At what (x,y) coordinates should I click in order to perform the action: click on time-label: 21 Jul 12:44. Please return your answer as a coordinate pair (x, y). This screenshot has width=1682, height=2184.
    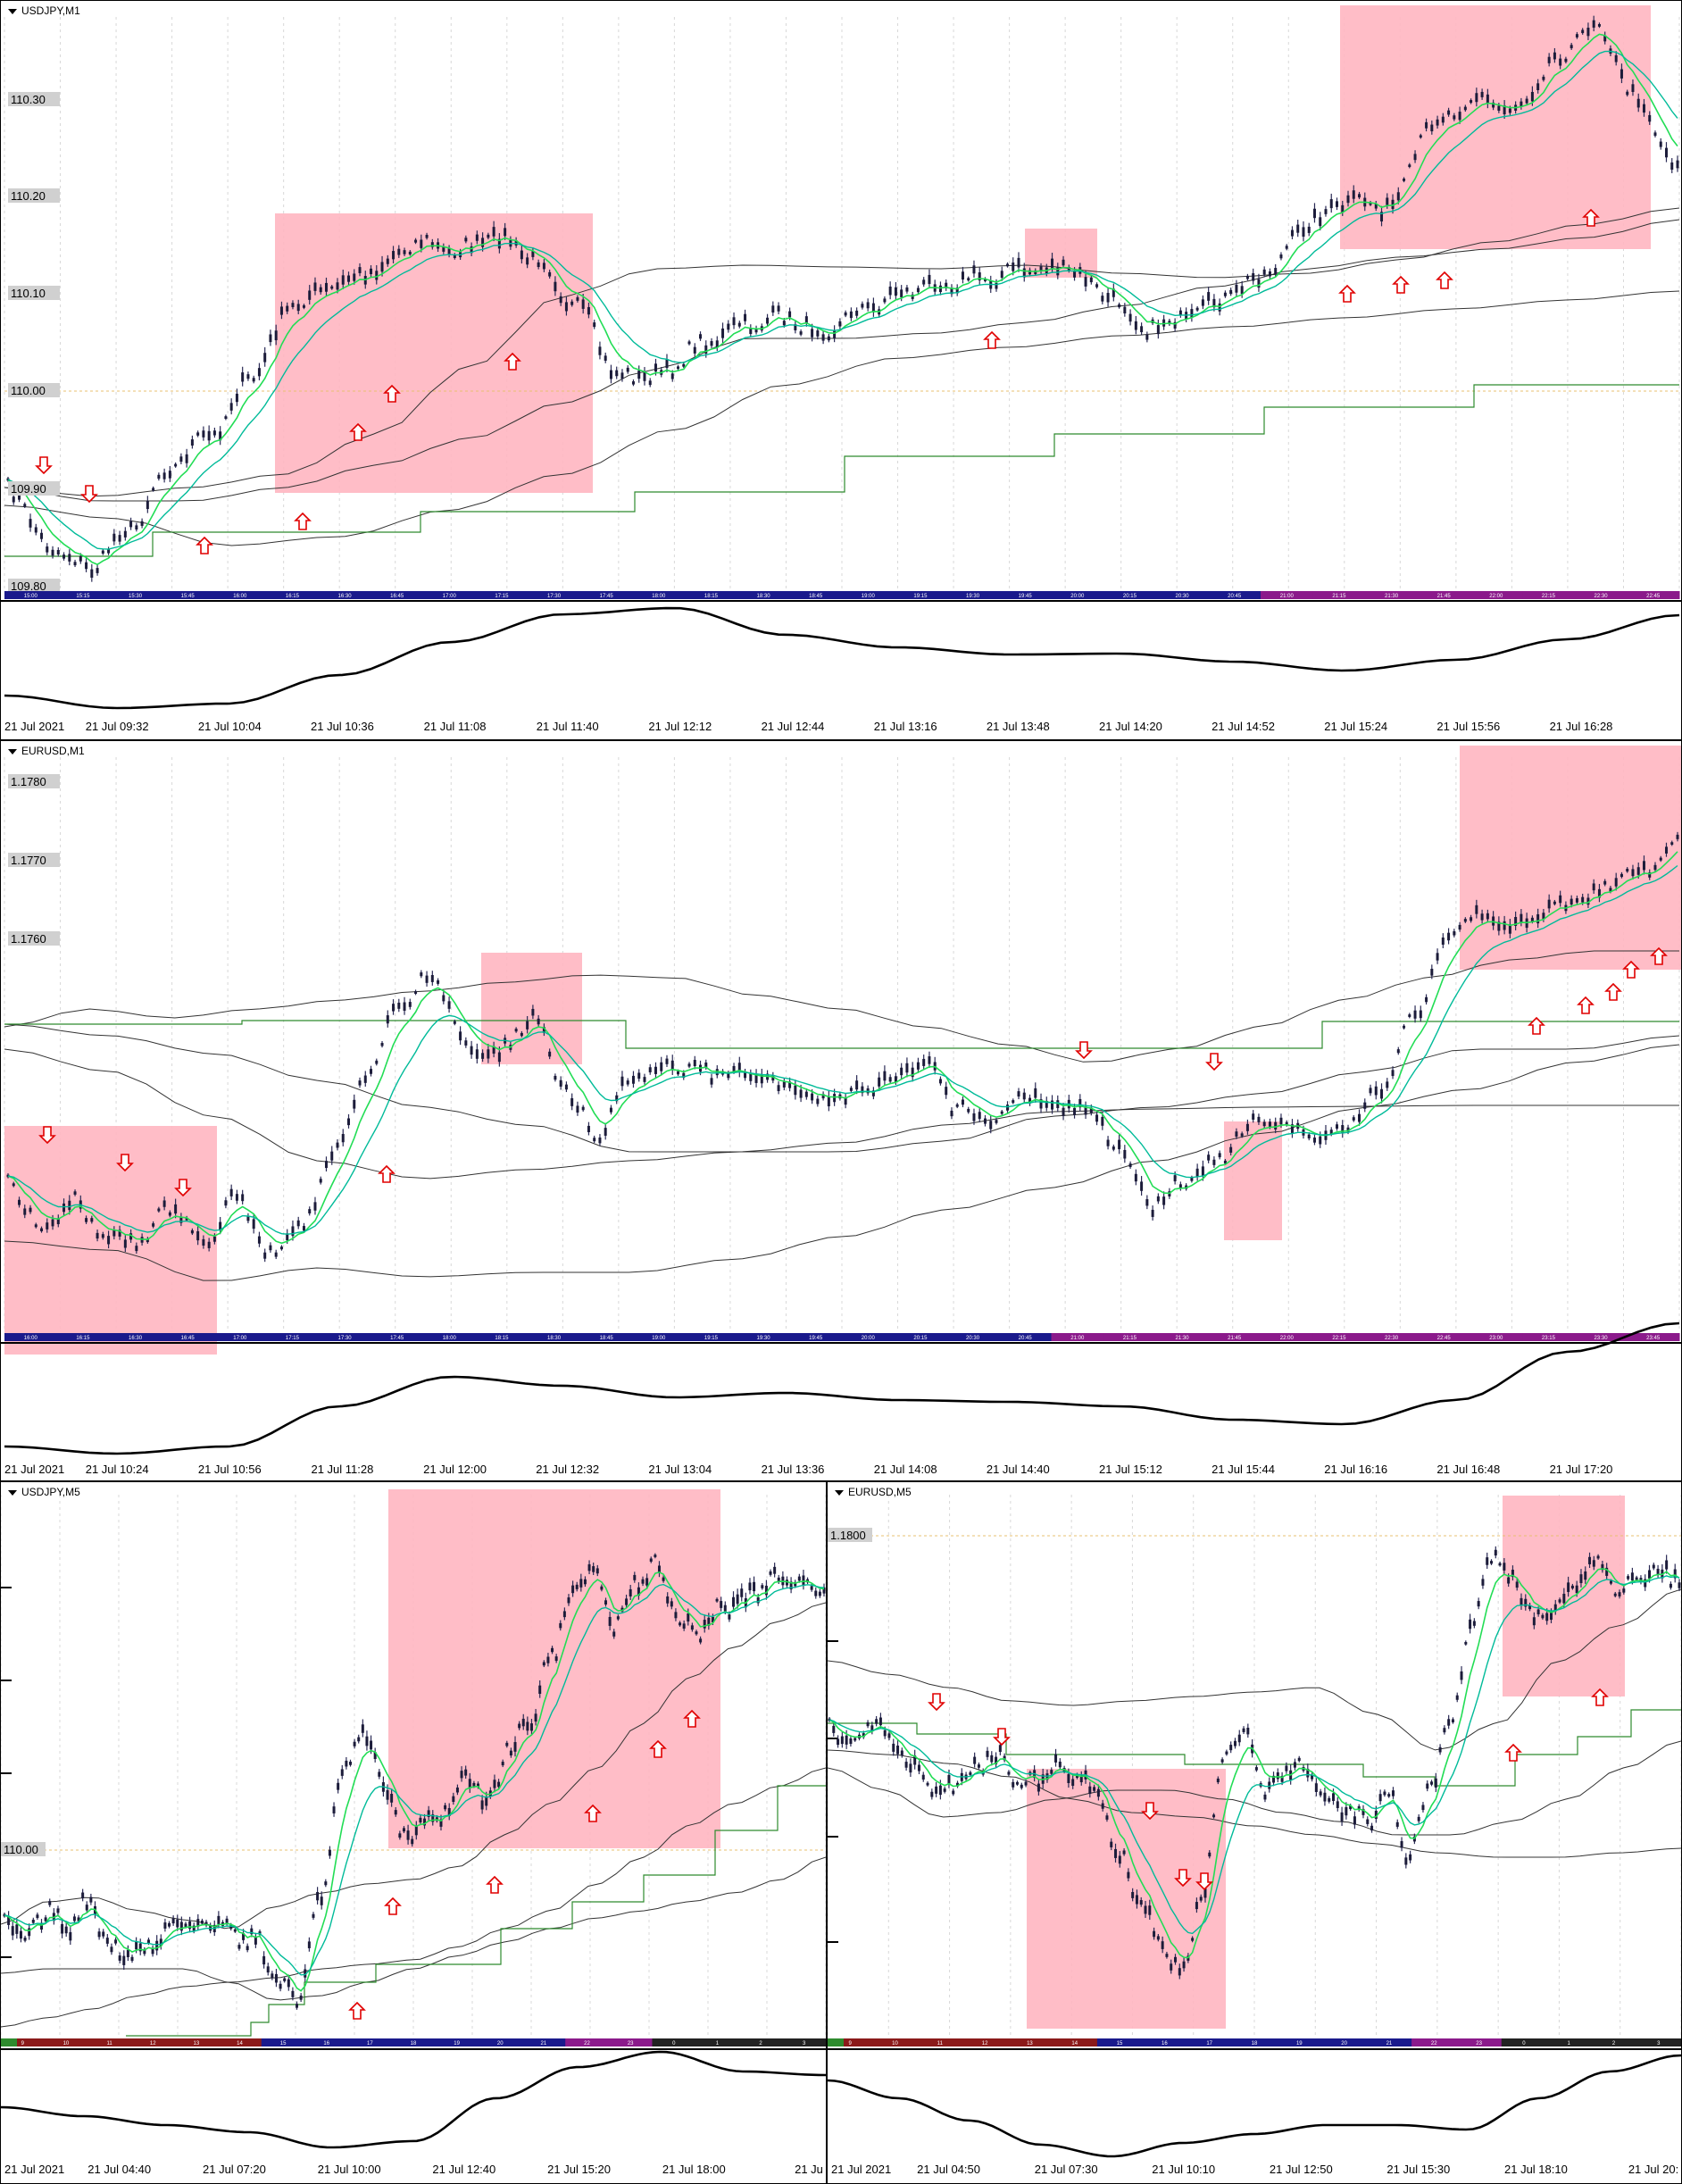
    Looking at the image, I should click on (794, 726).